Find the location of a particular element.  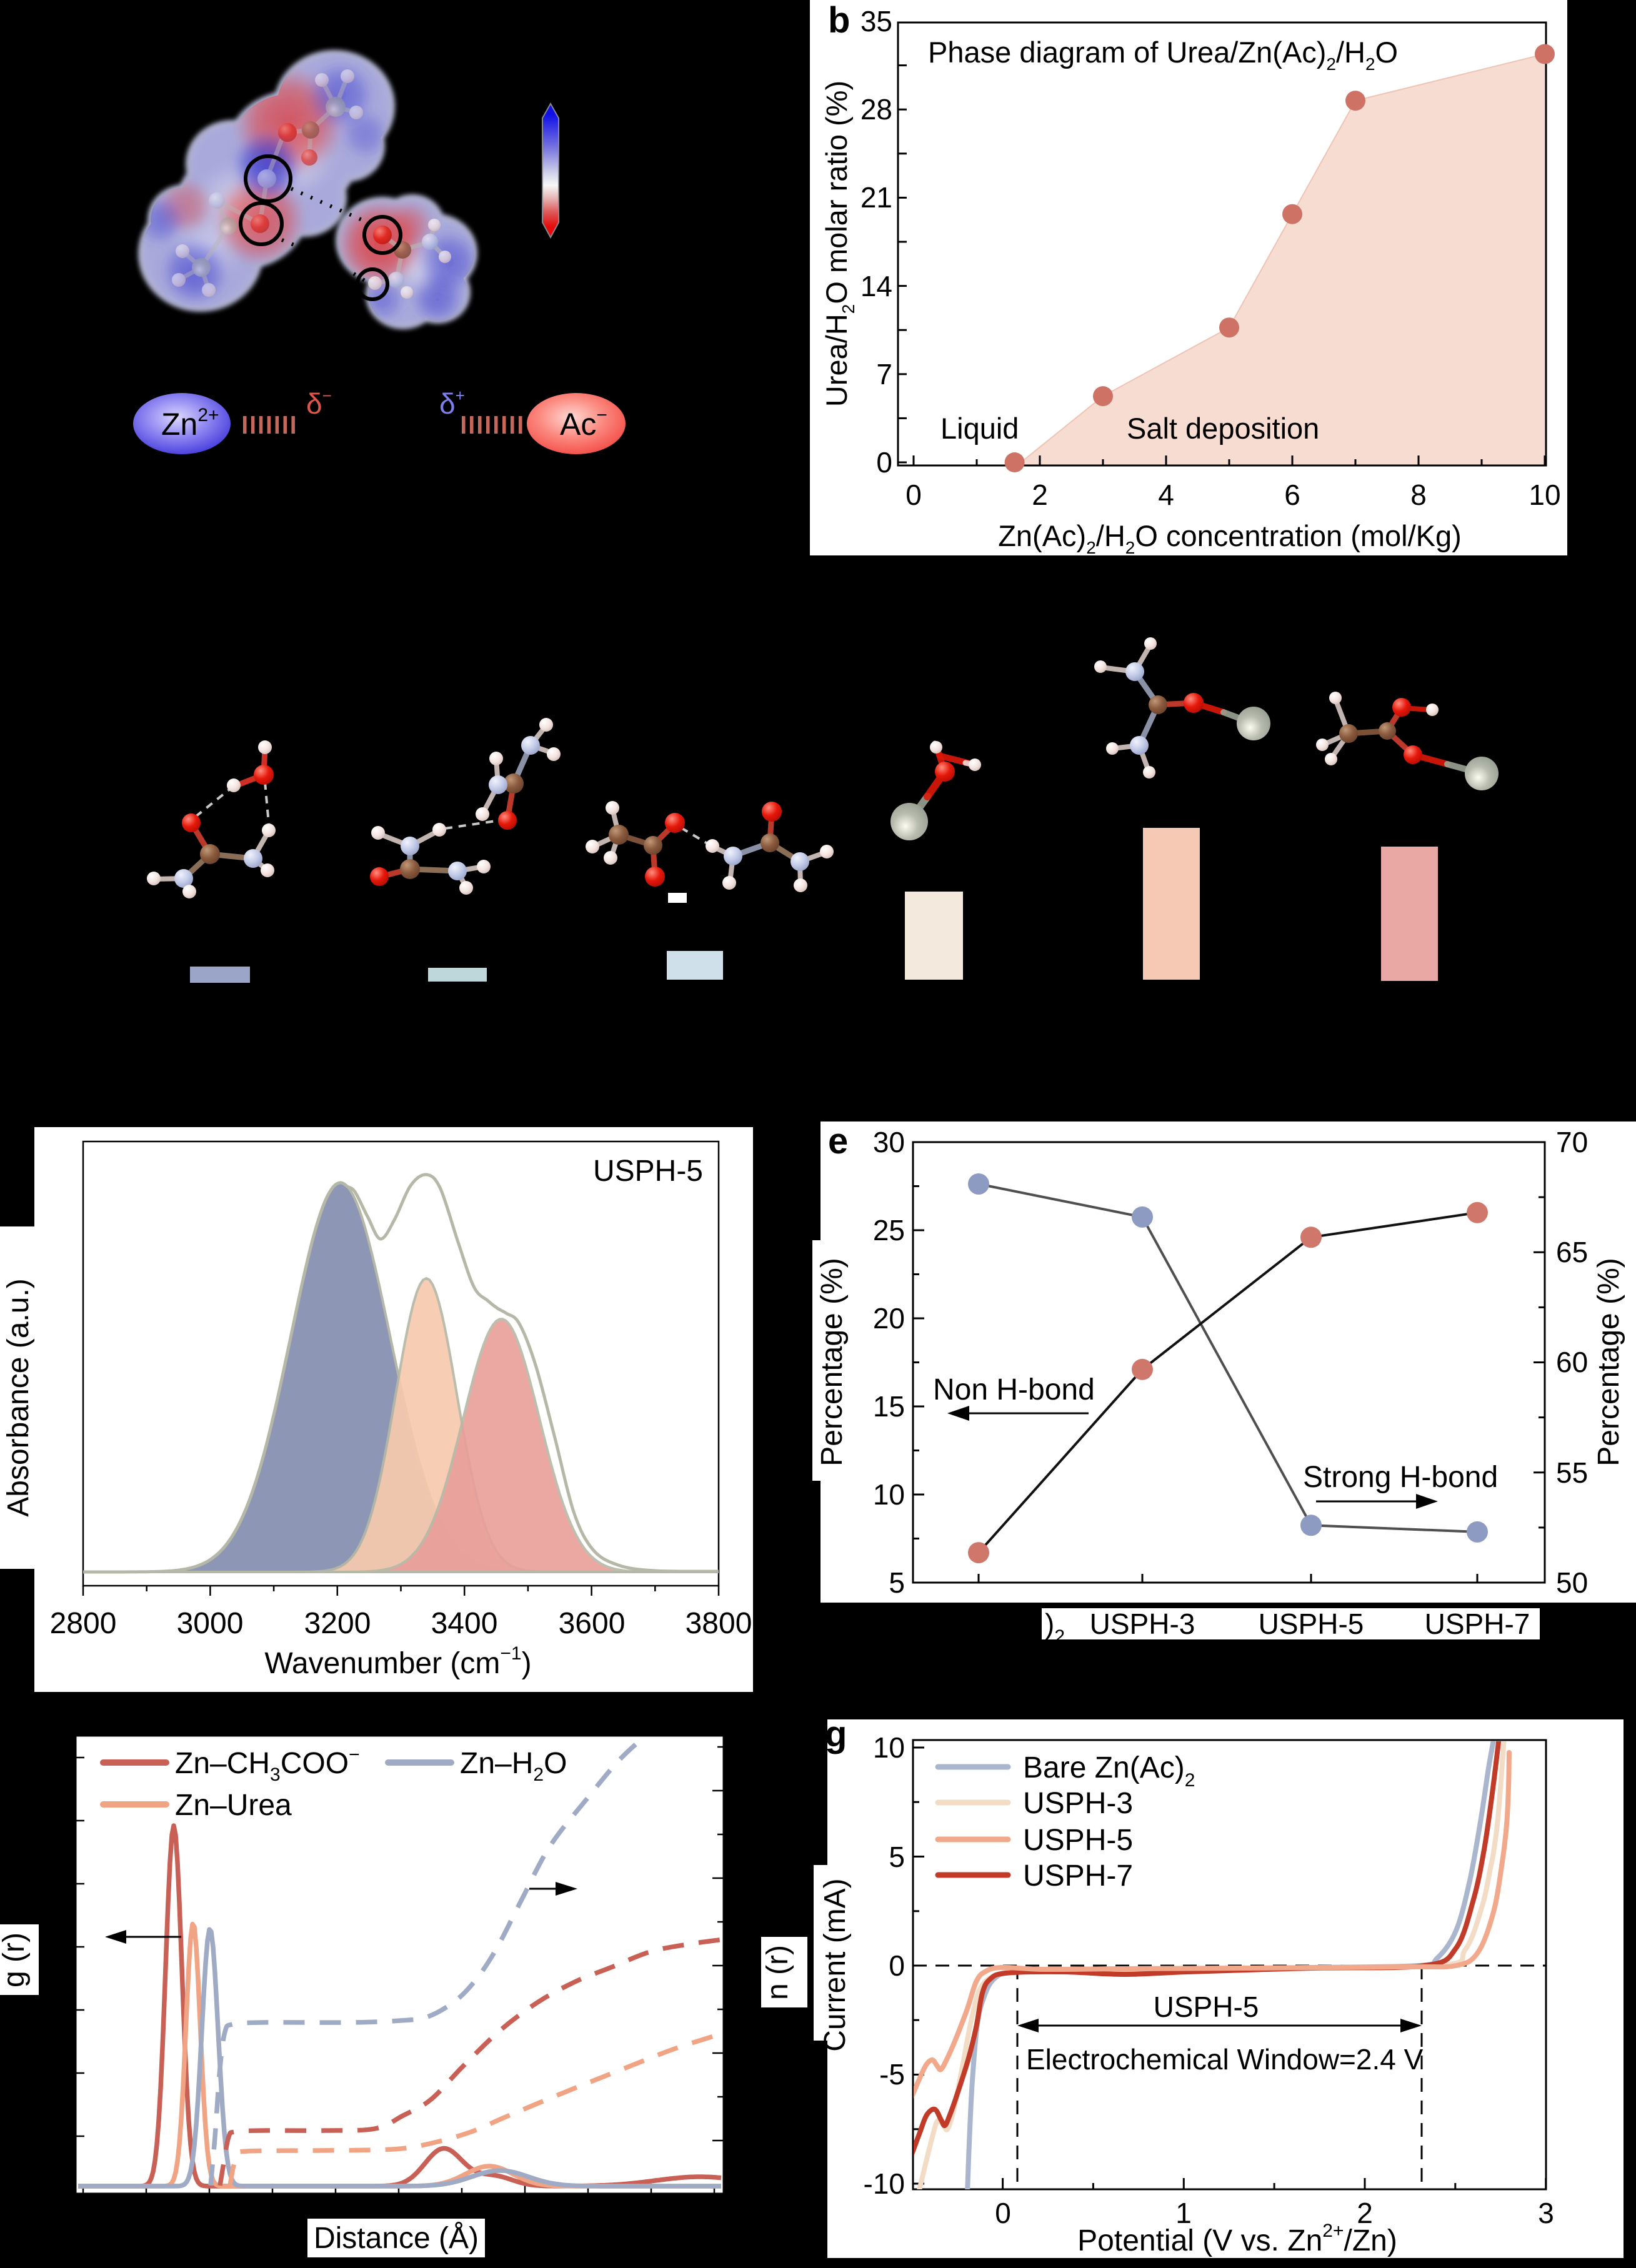

svg-text: 28 is located at coordinates (876, 109).